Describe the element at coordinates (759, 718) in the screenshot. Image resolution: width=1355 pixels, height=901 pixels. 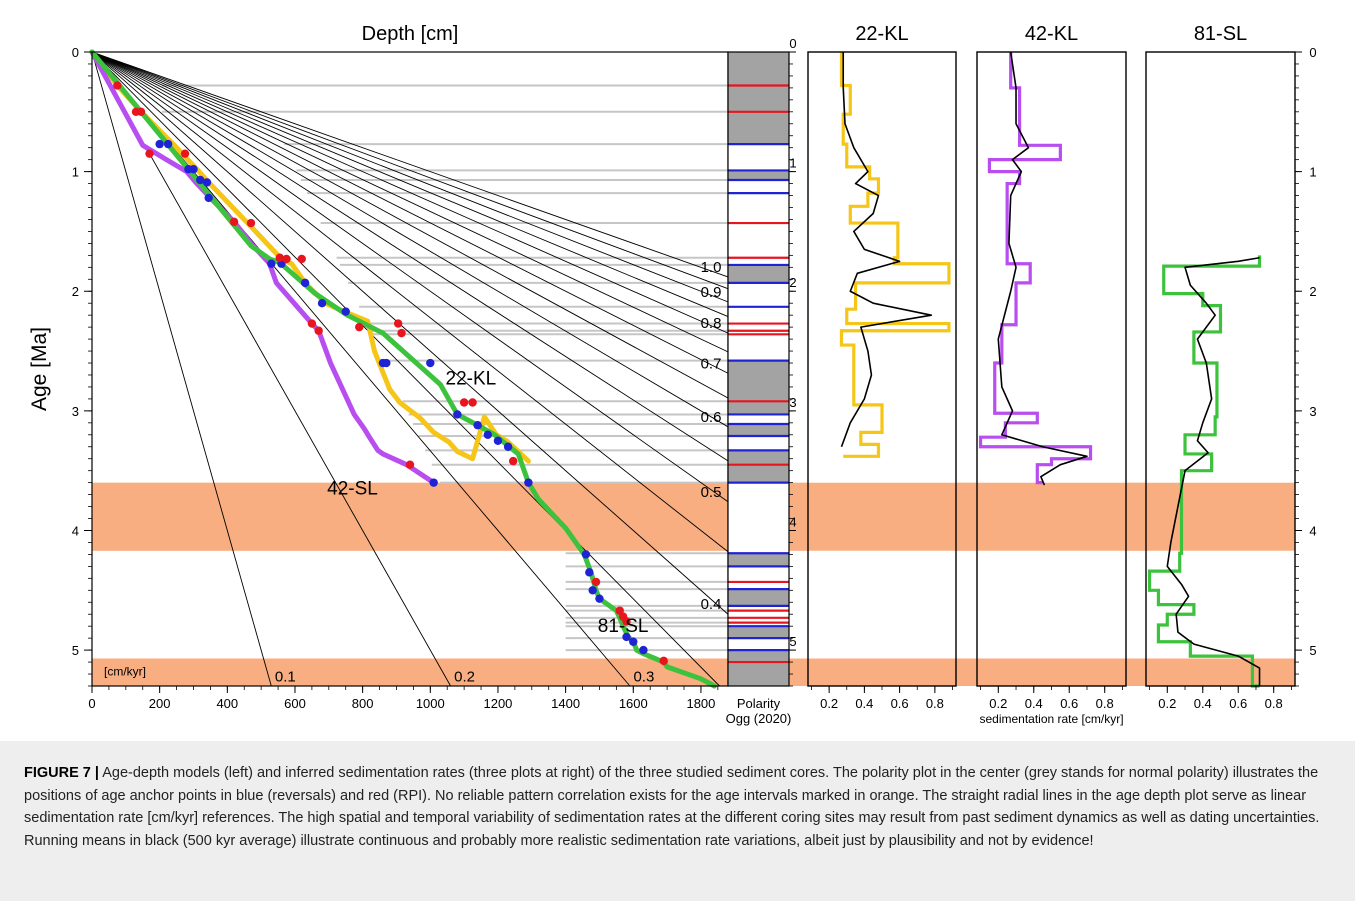
I see `polarity-title-line-2: Ogg (2020)` at that location.